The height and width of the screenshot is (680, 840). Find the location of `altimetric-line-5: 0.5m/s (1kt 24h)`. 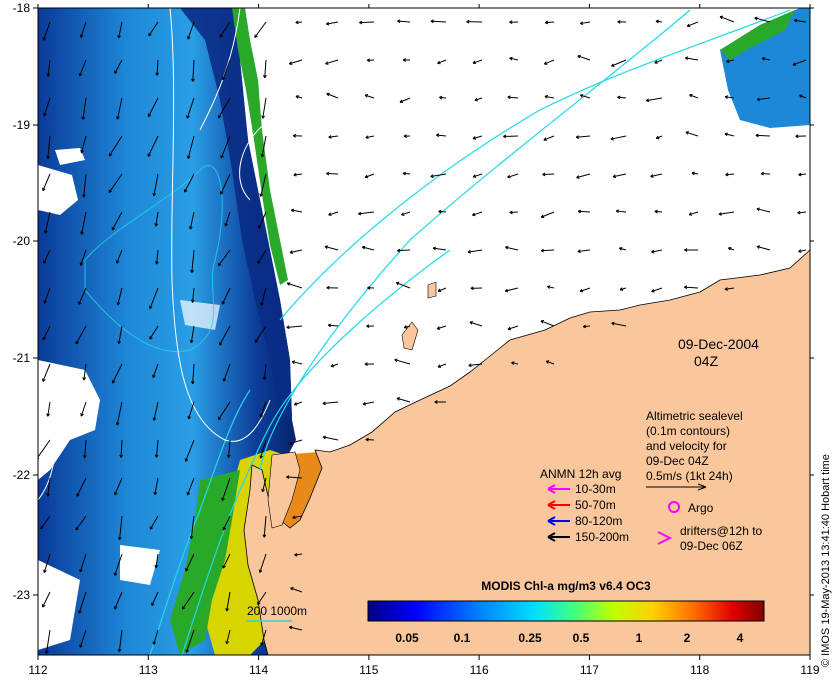

altimetric-line-5: 0.5m/s (1kt 24h) is located at coordinates (689, 476).